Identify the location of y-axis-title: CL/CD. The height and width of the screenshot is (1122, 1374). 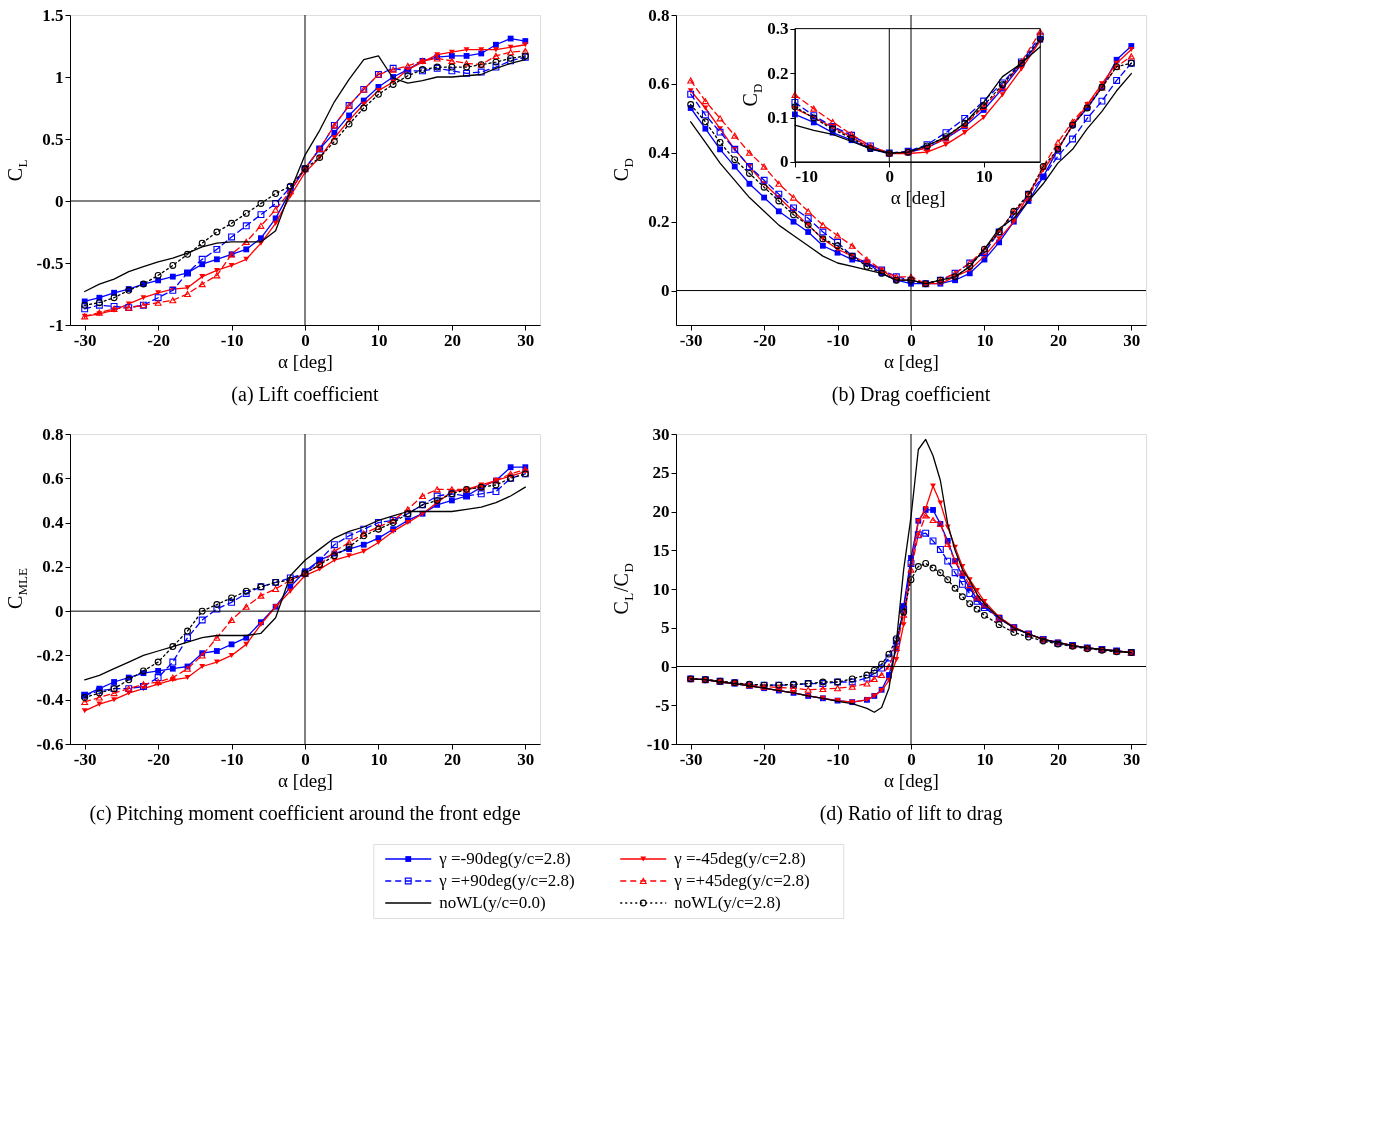
(623, 589).